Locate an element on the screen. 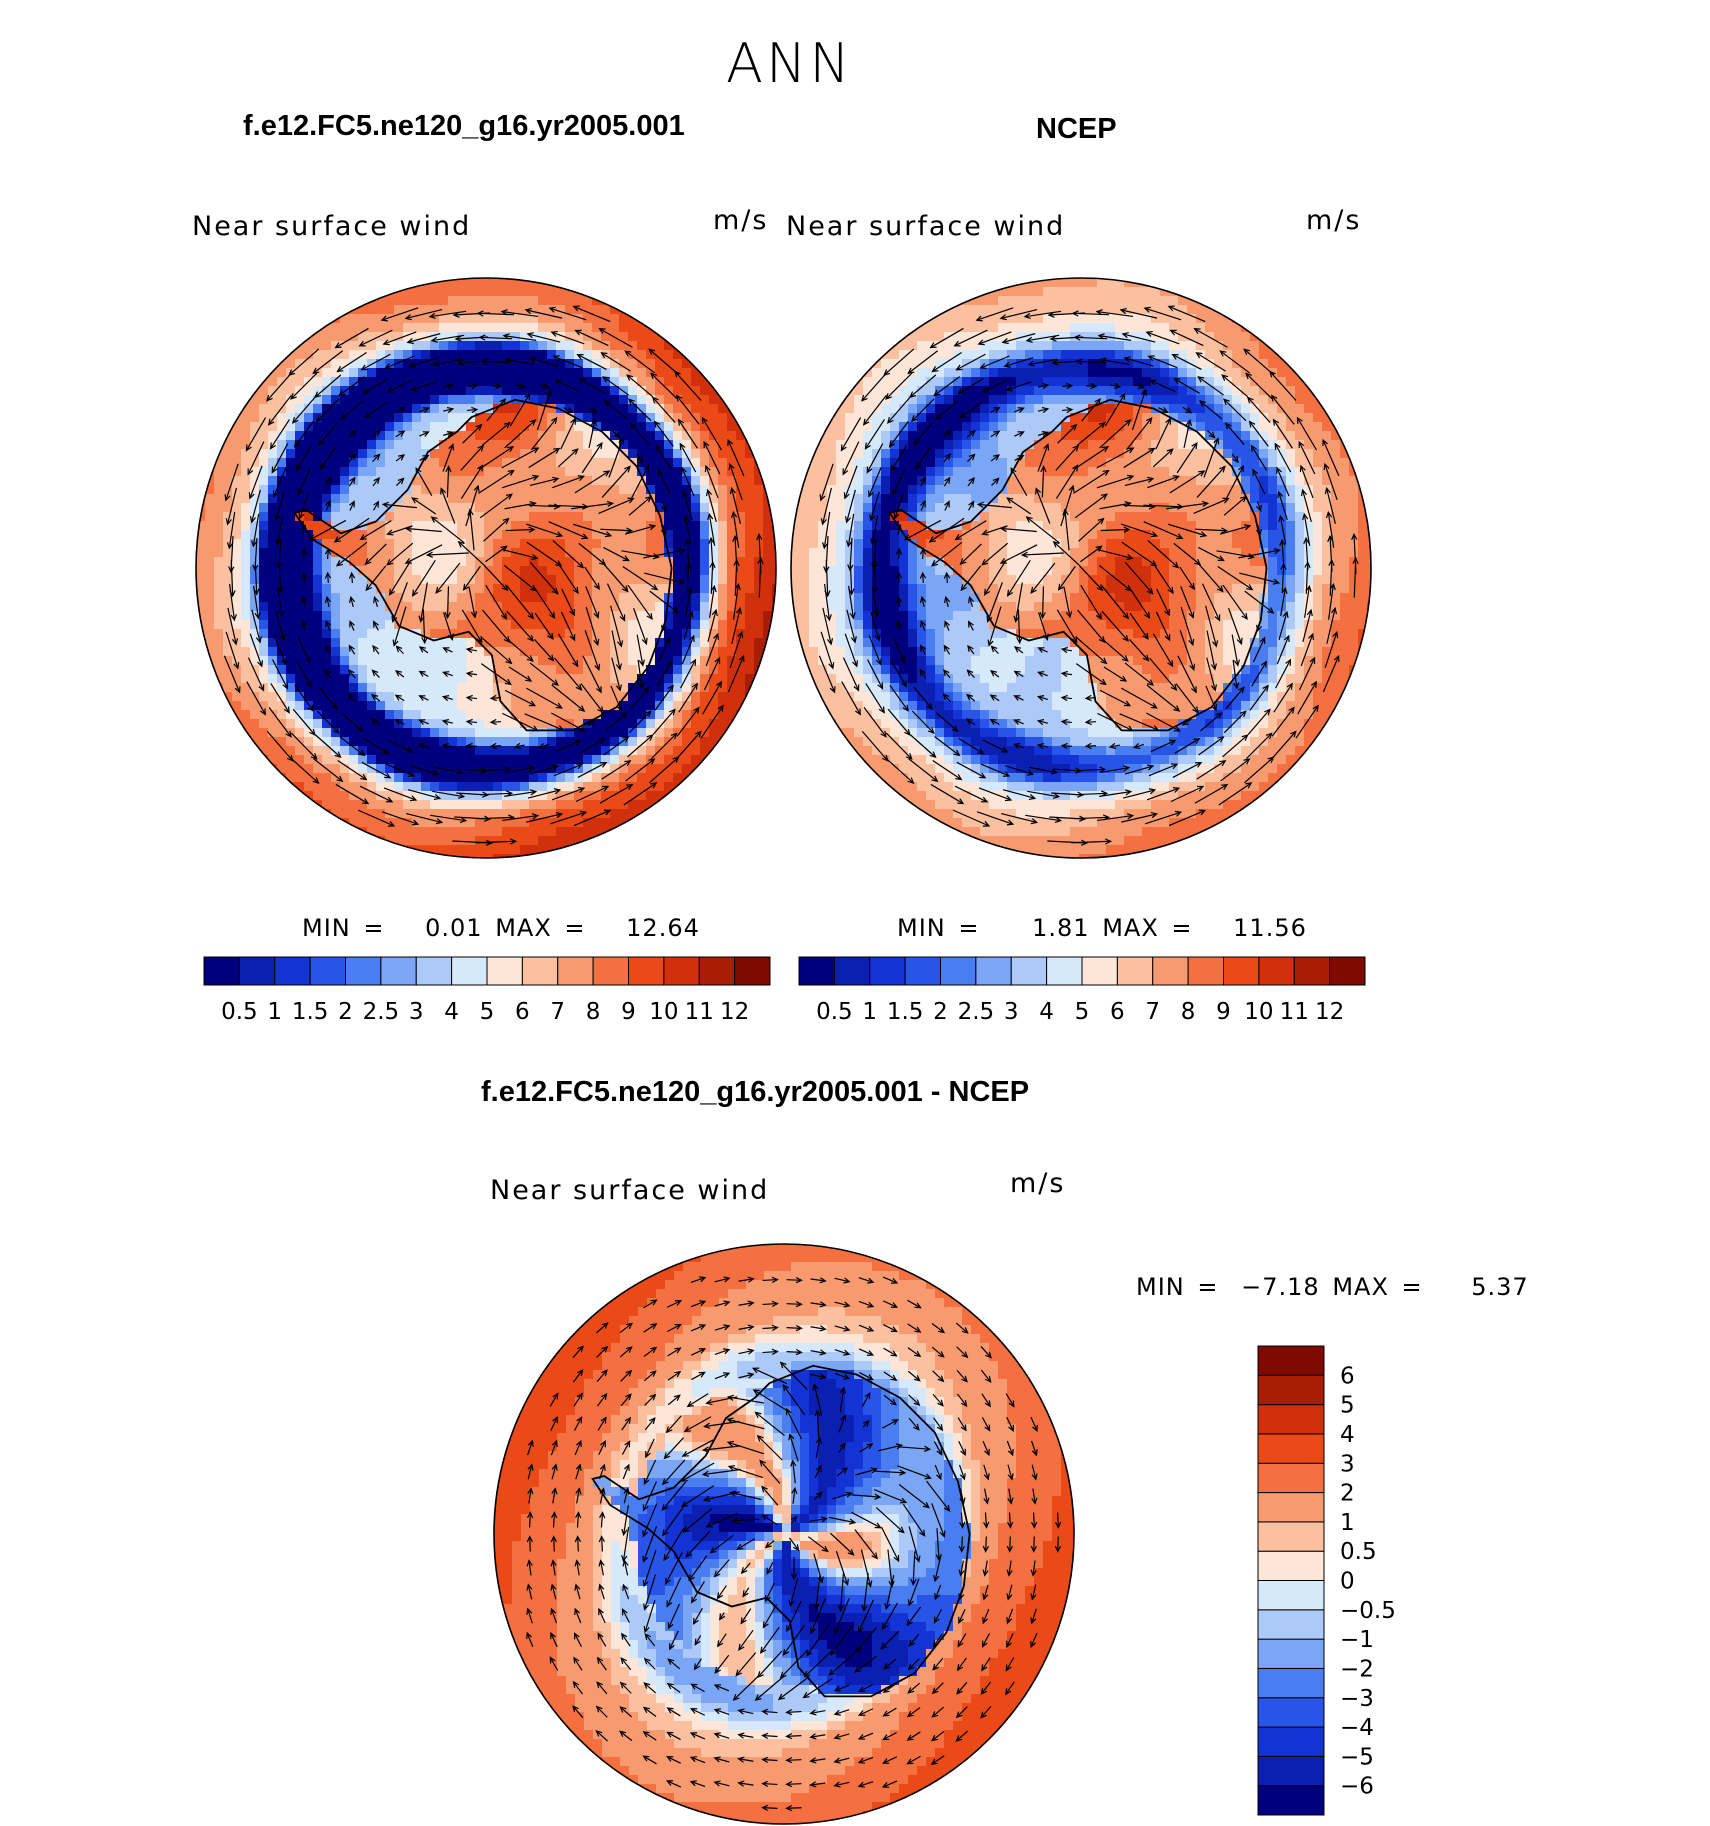 This screenshot has height=1826, width=1710. max-label: MAX = is located at coordinates (540, 928).